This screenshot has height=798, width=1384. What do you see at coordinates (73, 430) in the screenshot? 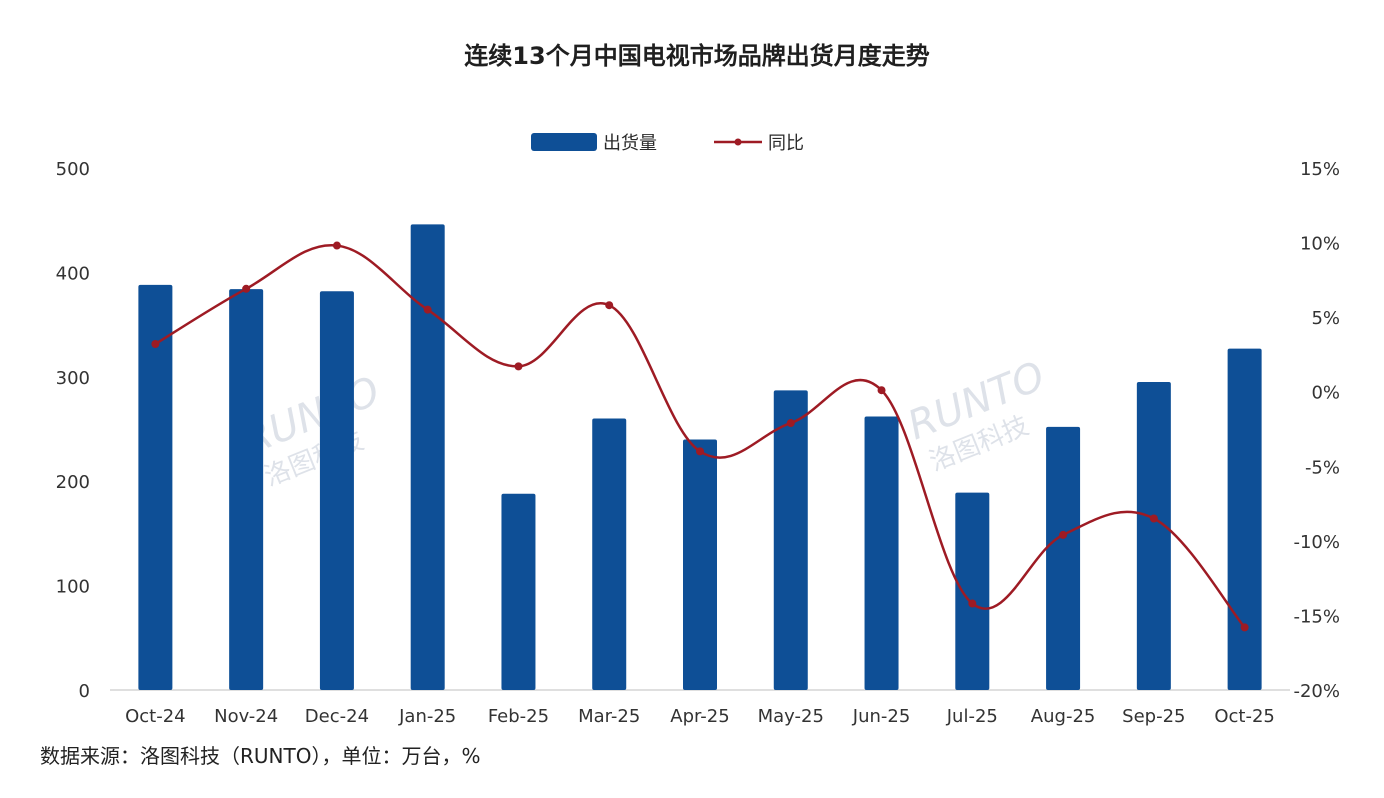
I see `left-axis-ticks: 0 100 200 300 400 500` at bounding box center [73, 430].